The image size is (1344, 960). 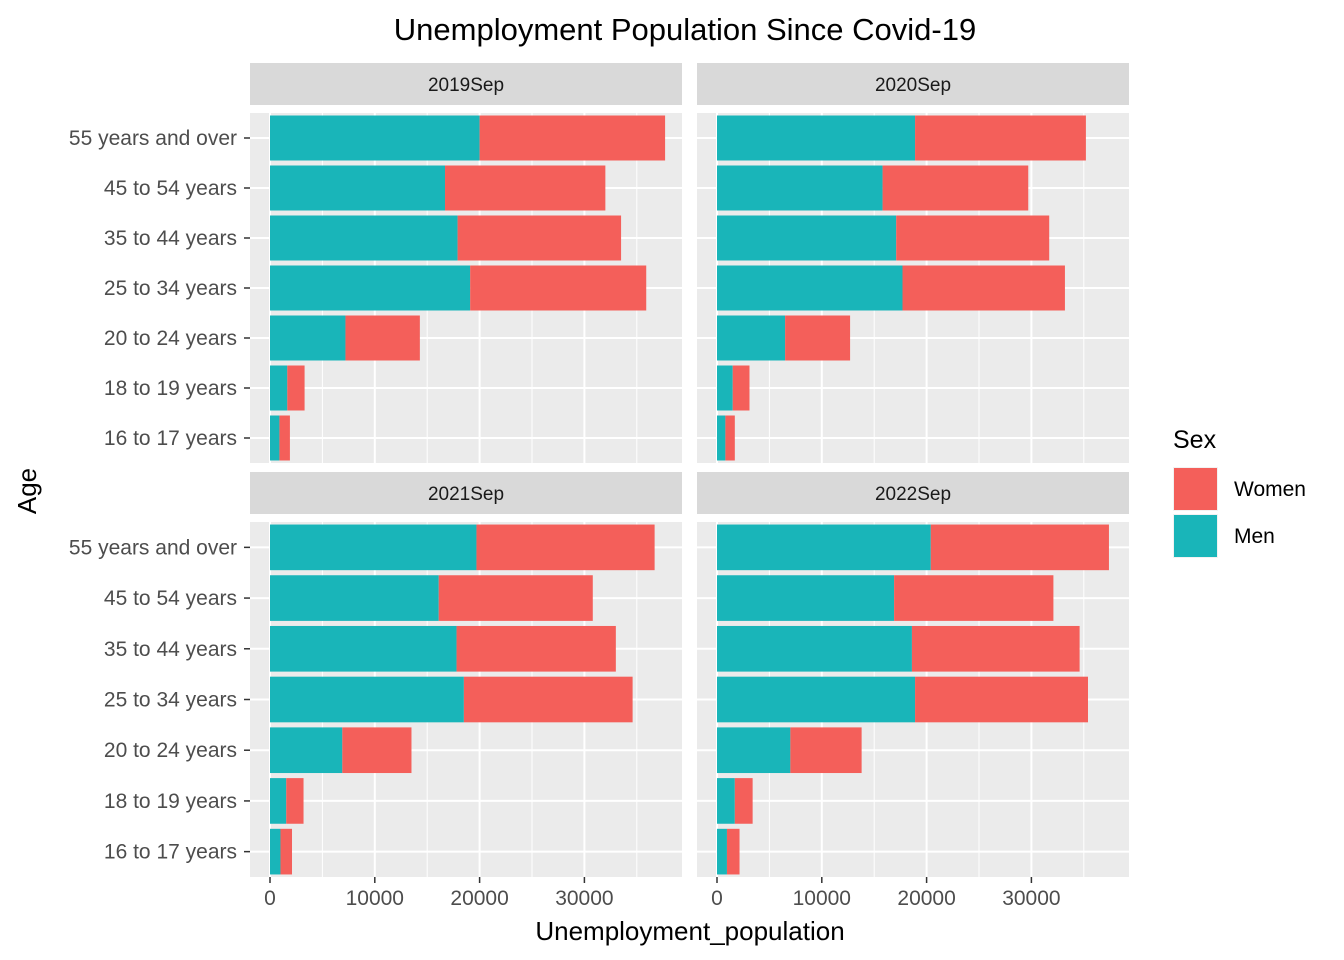 I want to click on facet-strip-label: 2019Sep, so click(x=466, y=85).